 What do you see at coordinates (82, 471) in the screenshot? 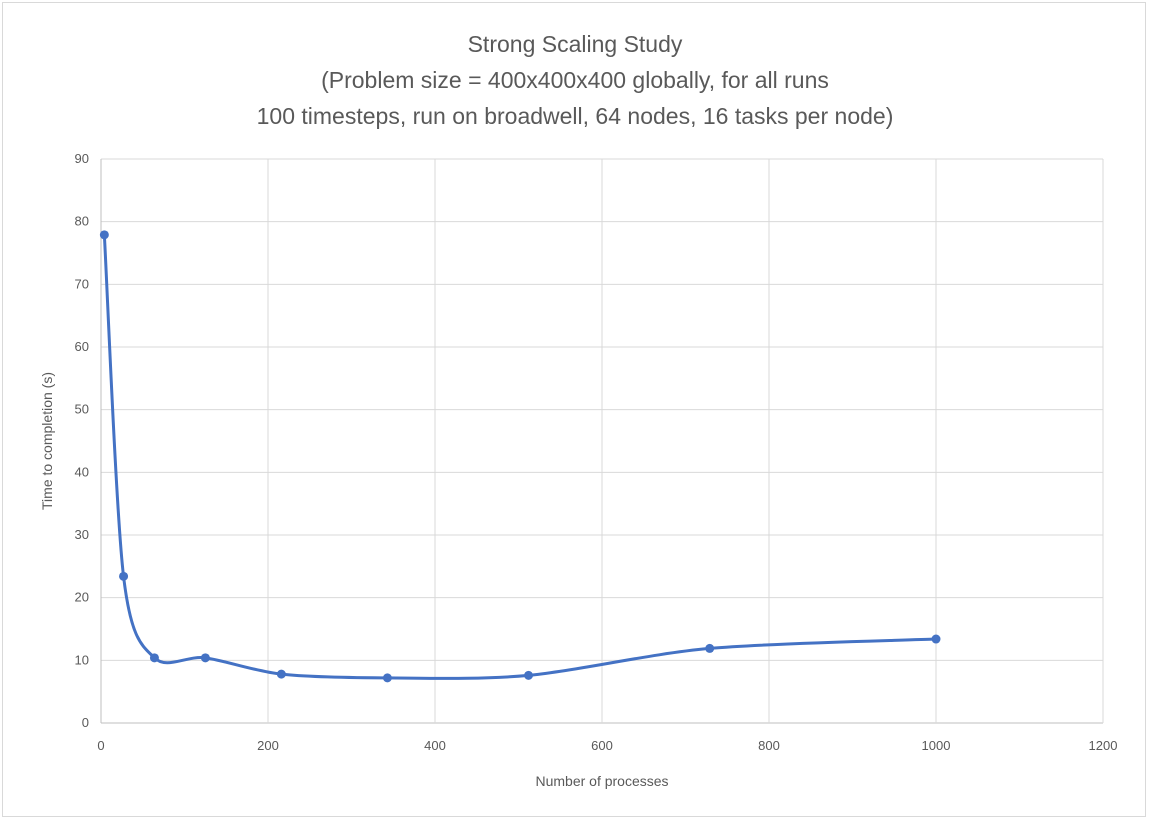
I see `y-tick-label: 40` at bounding box center [82, 471].